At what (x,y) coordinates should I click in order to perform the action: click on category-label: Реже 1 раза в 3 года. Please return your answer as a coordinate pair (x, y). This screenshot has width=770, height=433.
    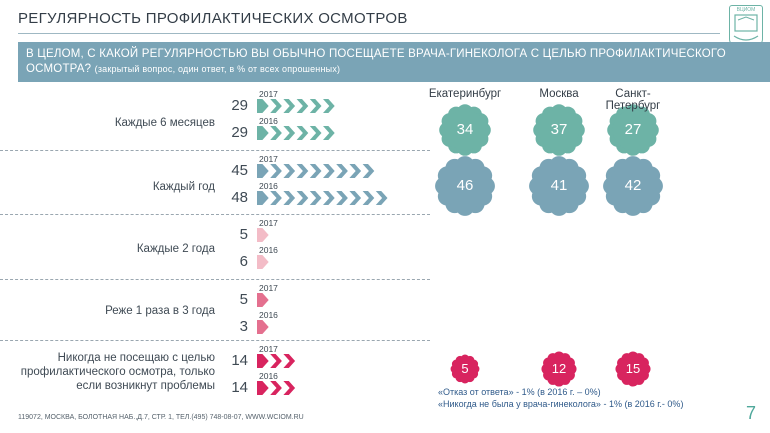
    Looking at the image, I should click on (160, 311).